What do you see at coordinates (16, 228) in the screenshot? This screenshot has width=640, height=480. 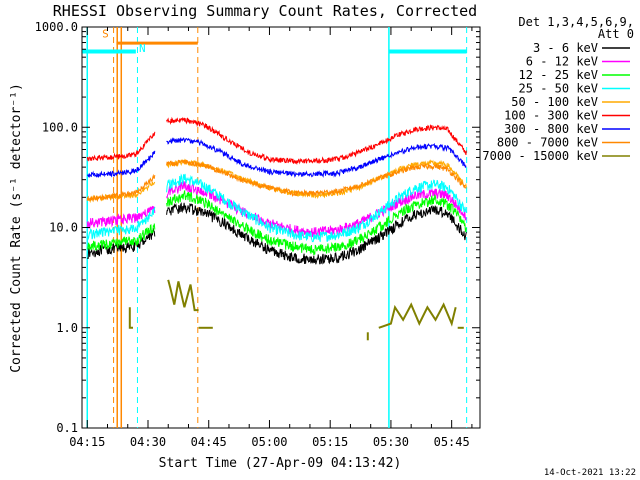 I see `y-axis-label: Corrected Count Rate (s⁻¹ detector⁻¹)` at bounding box center [16, 228].